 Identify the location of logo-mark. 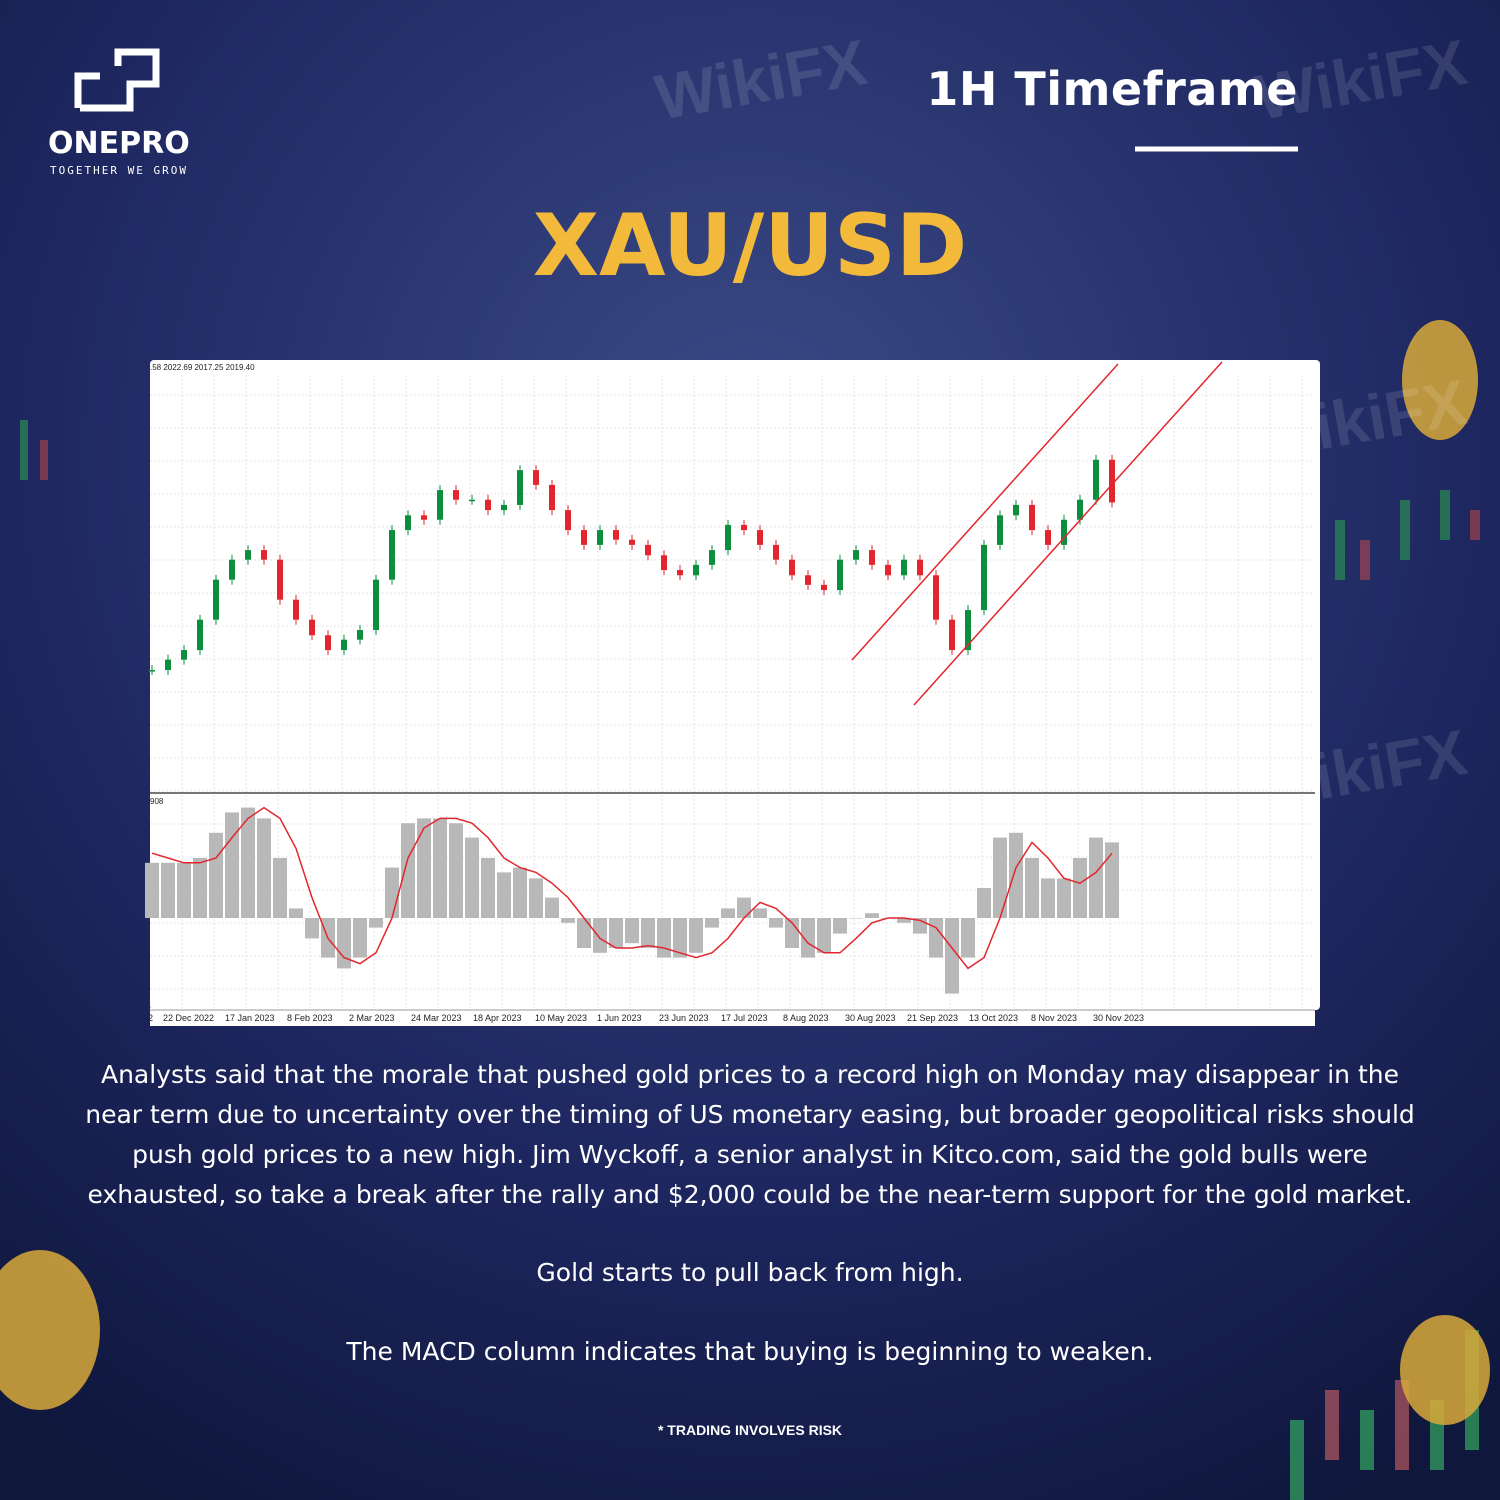
(117, 80).